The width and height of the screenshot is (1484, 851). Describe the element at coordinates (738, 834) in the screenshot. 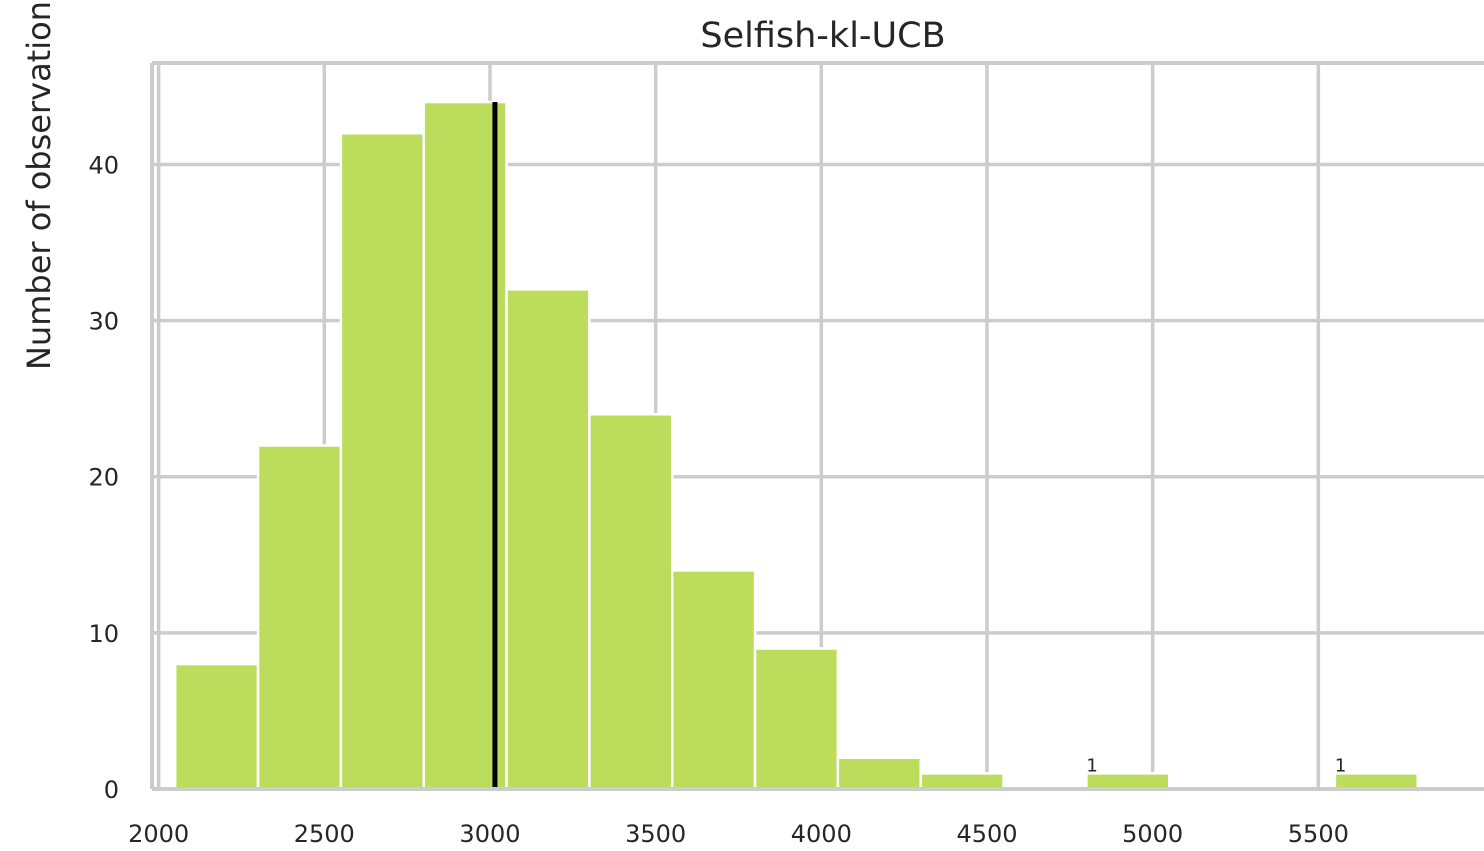

I see `x-tick-labels: 2000 2500 3000 3500 4000 4500 5000 5500` at that location.